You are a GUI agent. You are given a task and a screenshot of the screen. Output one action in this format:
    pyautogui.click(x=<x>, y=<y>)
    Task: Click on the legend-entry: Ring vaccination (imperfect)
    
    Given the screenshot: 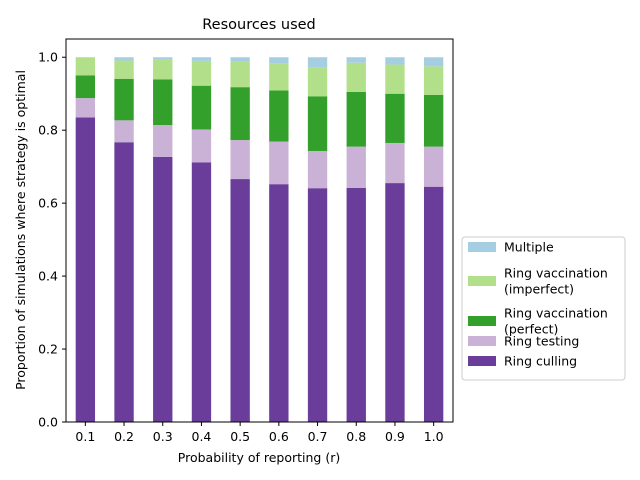 What is the action you would take?
    pyautogui.click(x=556, y=281)
    